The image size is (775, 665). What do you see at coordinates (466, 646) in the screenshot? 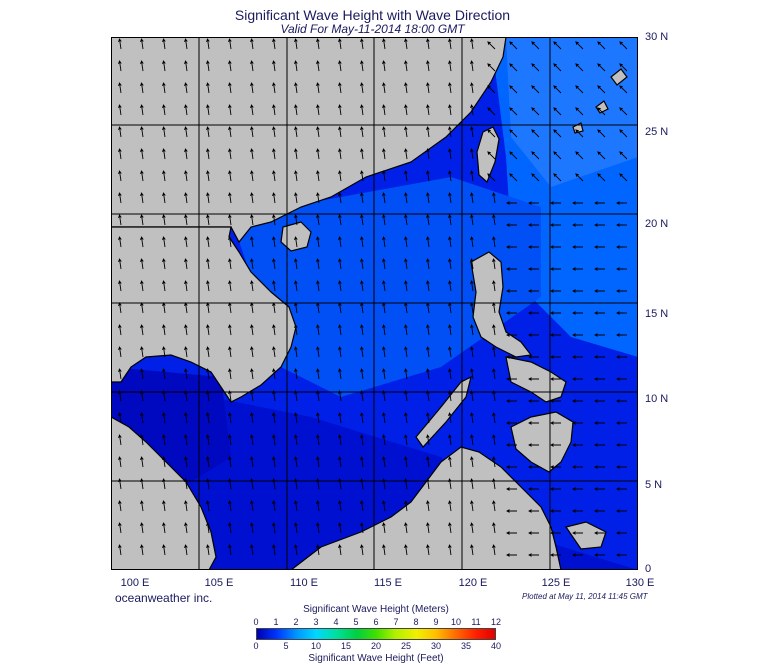
I see `feet-tick: 35` at bounding box center [466, 646].